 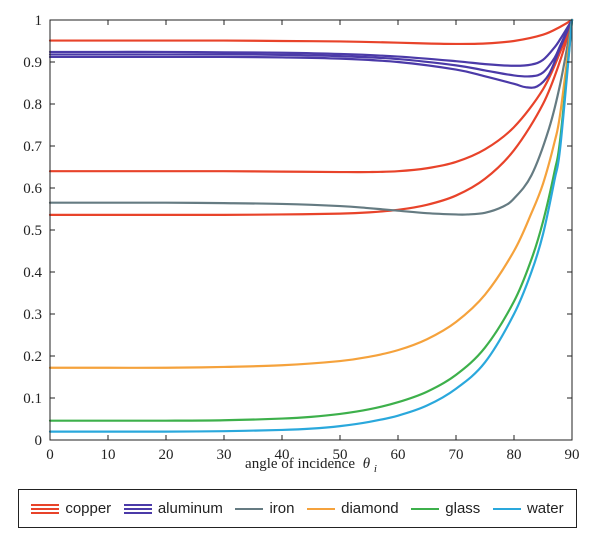 What do you see at coordinates (32, 315) in the screenshot?
I see `y-tick-label: 0.3` at bounding box center [32, 315].